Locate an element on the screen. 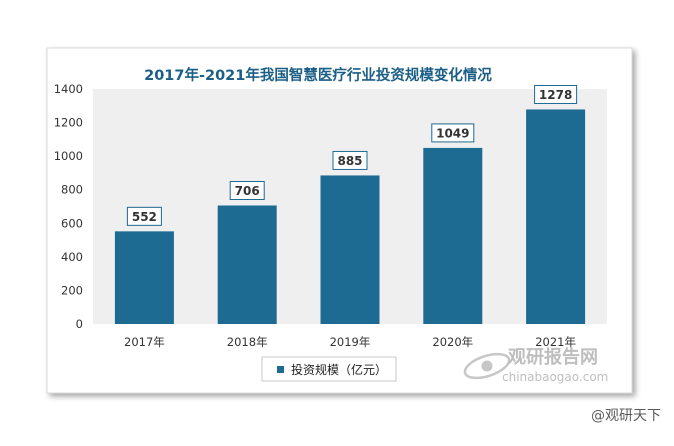 The image size is (674, 446). x-tick-label: 2019年 is located at coordinates (350, 342).